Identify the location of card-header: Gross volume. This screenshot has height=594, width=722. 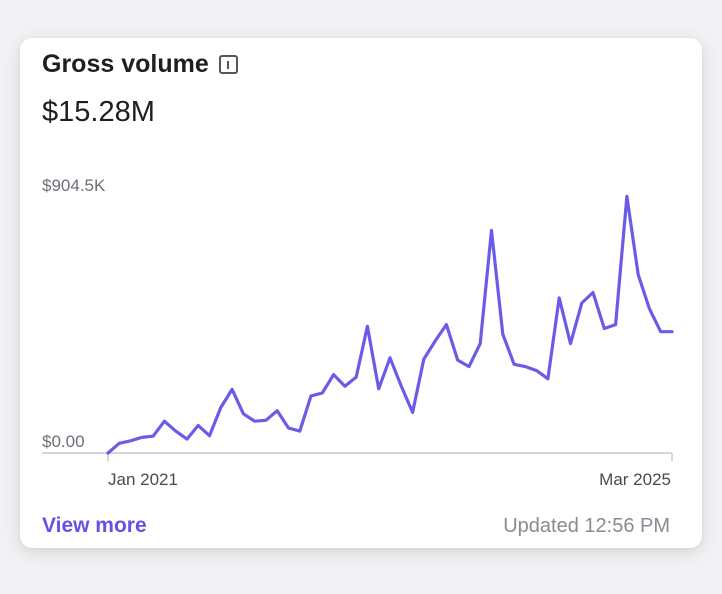
(140, 64).